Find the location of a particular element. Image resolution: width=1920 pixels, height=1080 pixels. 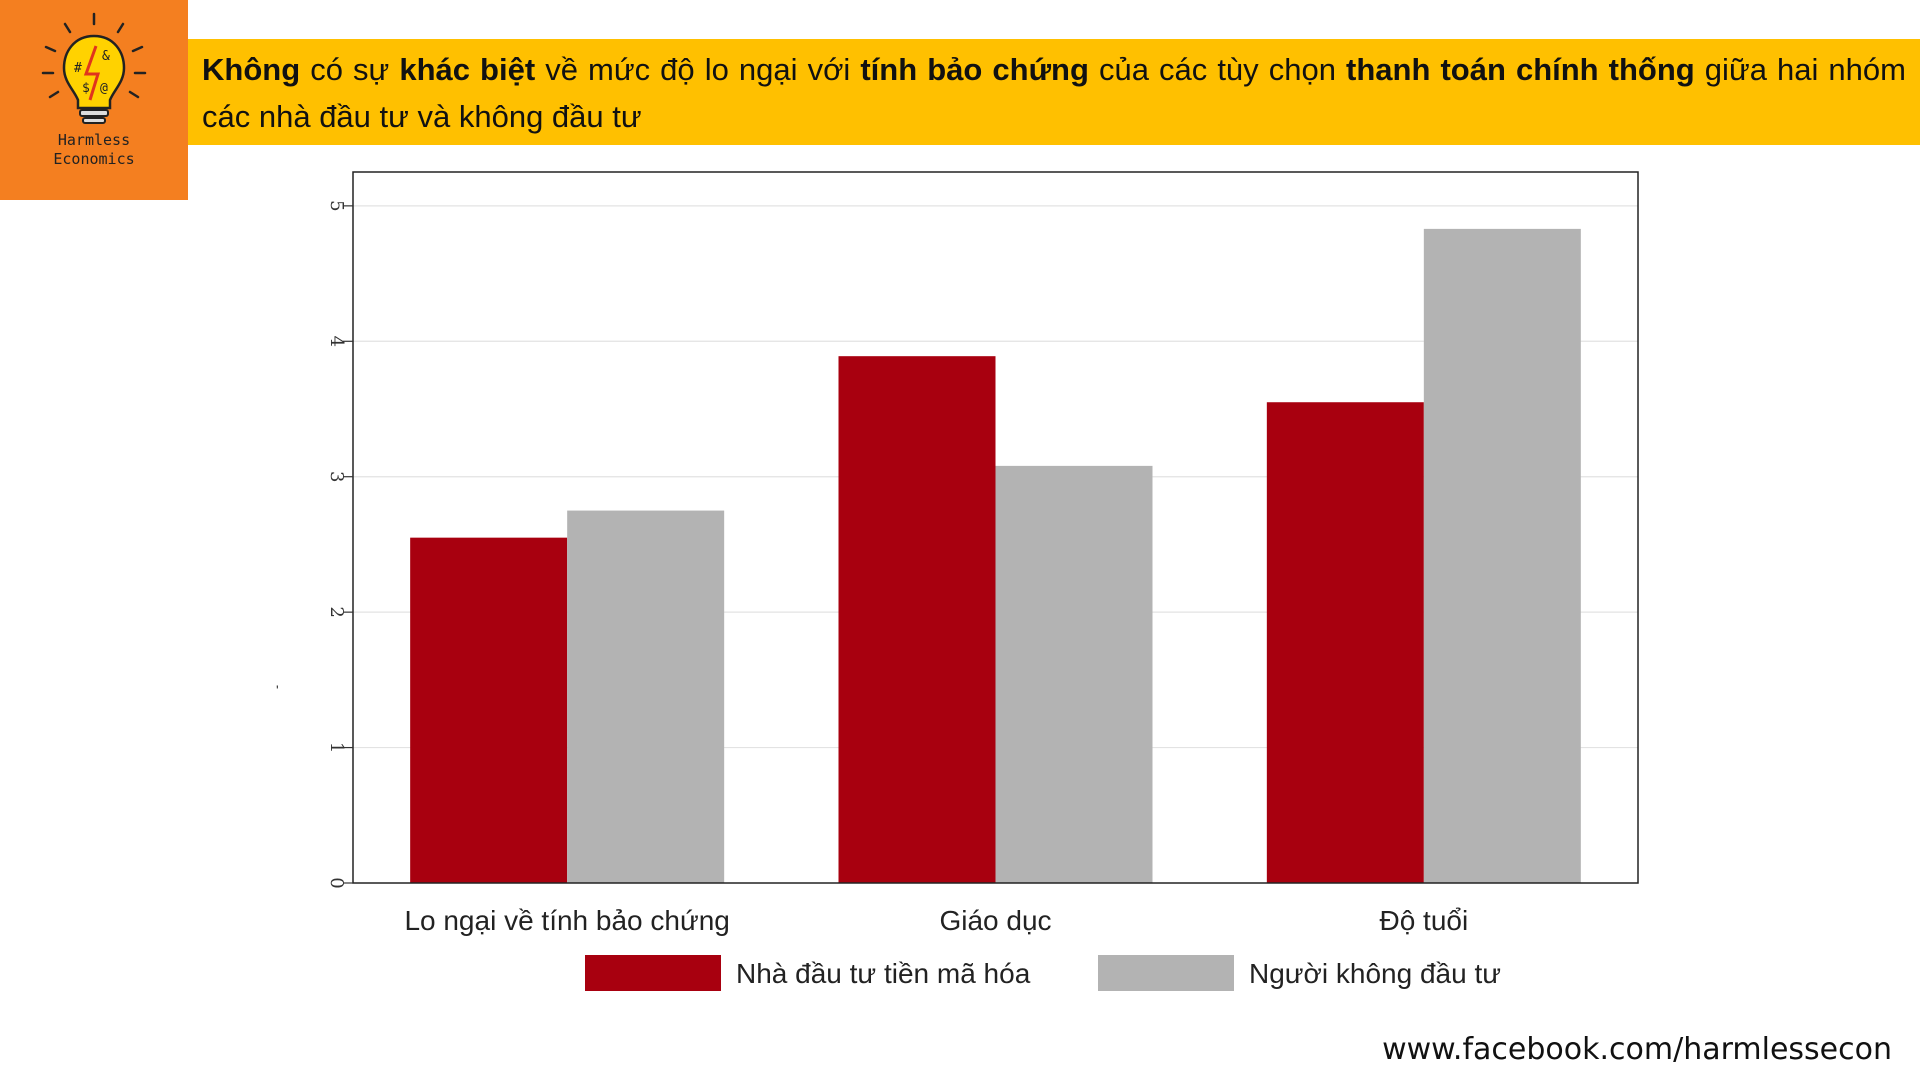

title-segment: thanh toán chính thống is located at coordinates (1520, 69).